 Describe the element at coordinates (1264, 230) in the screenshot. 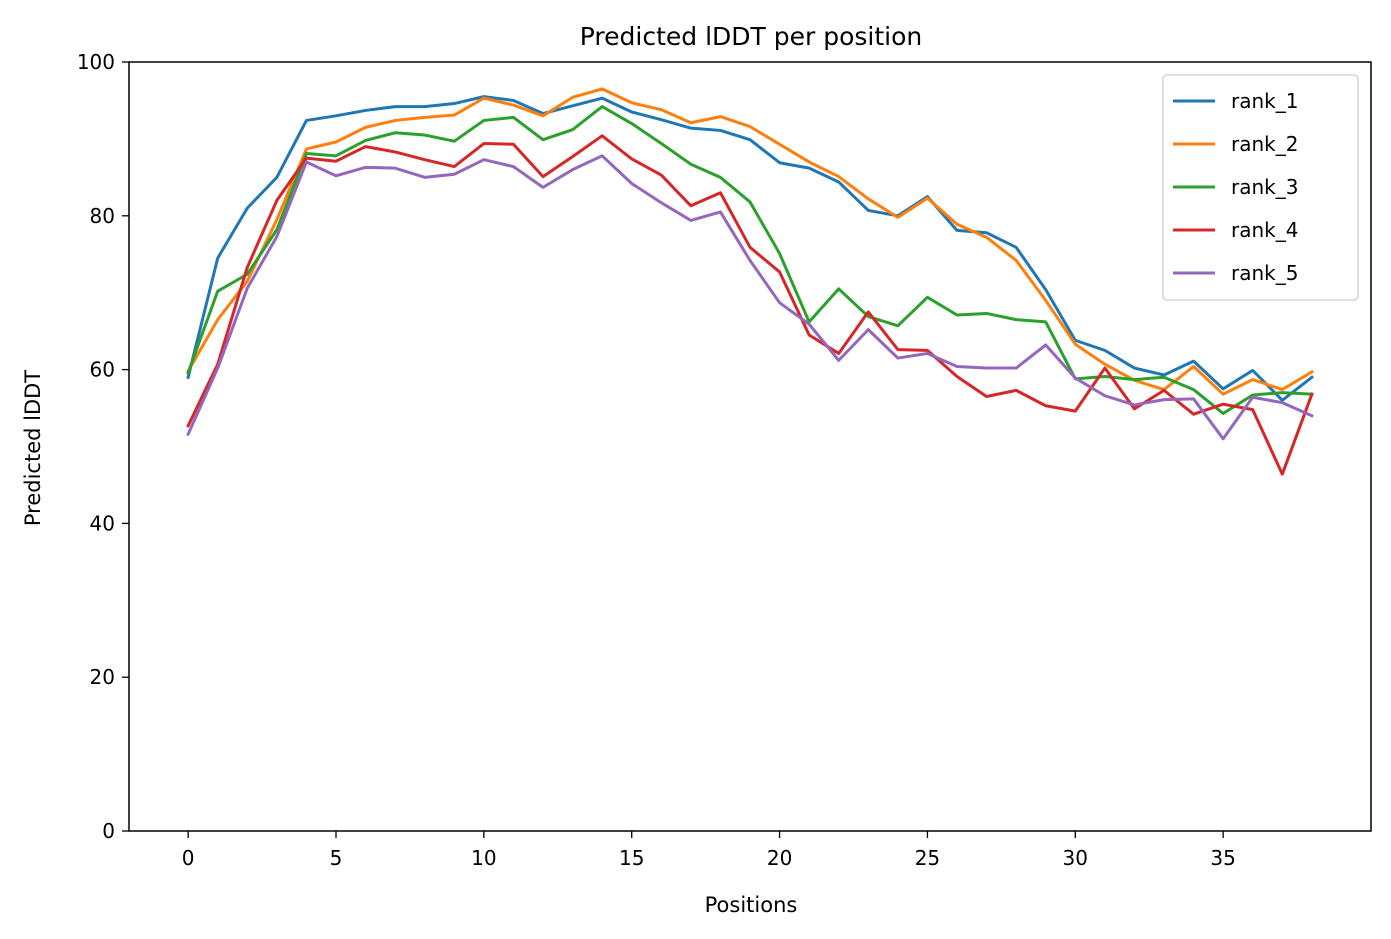

I see `legend-label: rank_4` at that location.